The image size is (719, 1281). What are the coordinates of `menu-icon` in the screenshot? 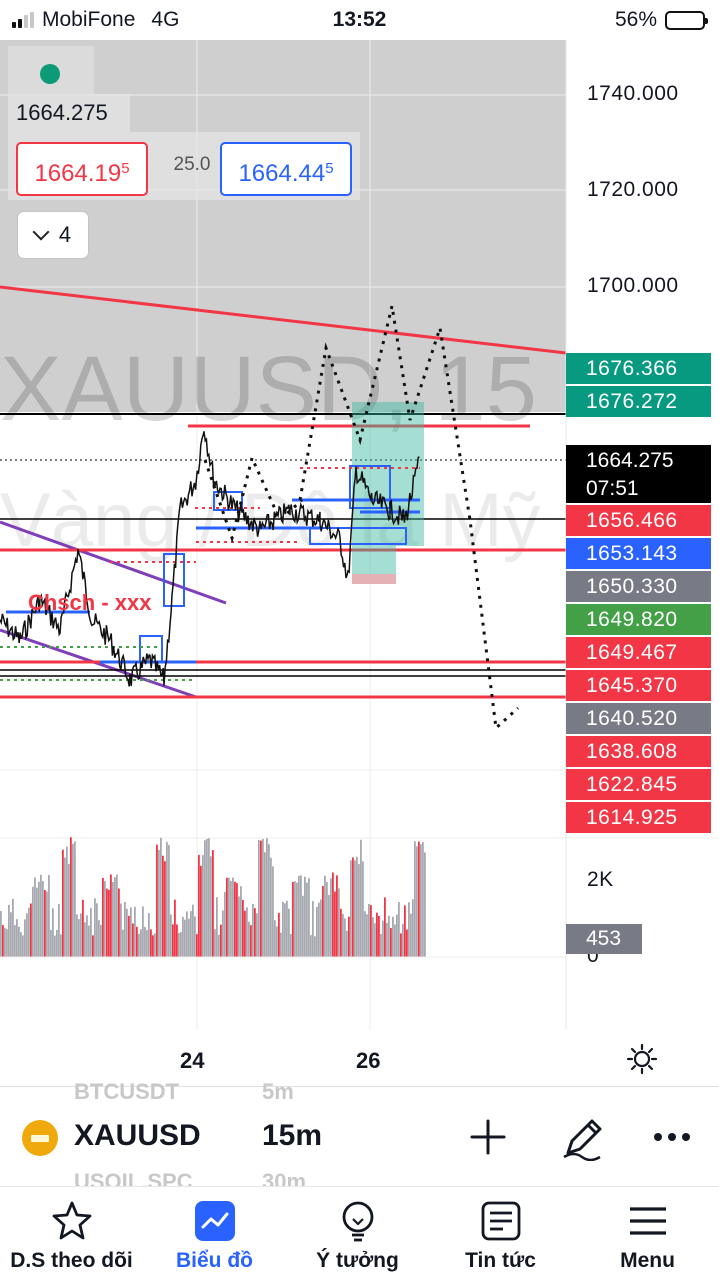 It's located at (647, 1221).